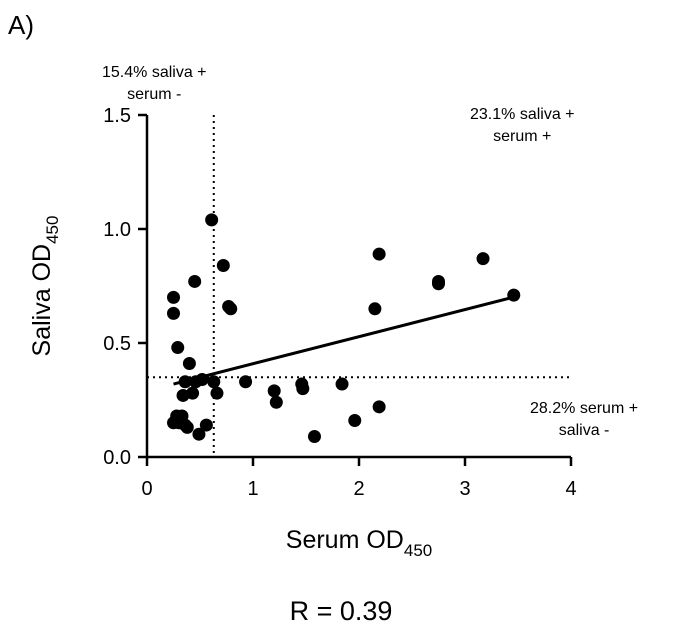 This screenshot has width=682, height=641. Describe the element at coordinates (522, 136) in the screenshot. I see `annotation-top-right-line2: serum +` at that location.